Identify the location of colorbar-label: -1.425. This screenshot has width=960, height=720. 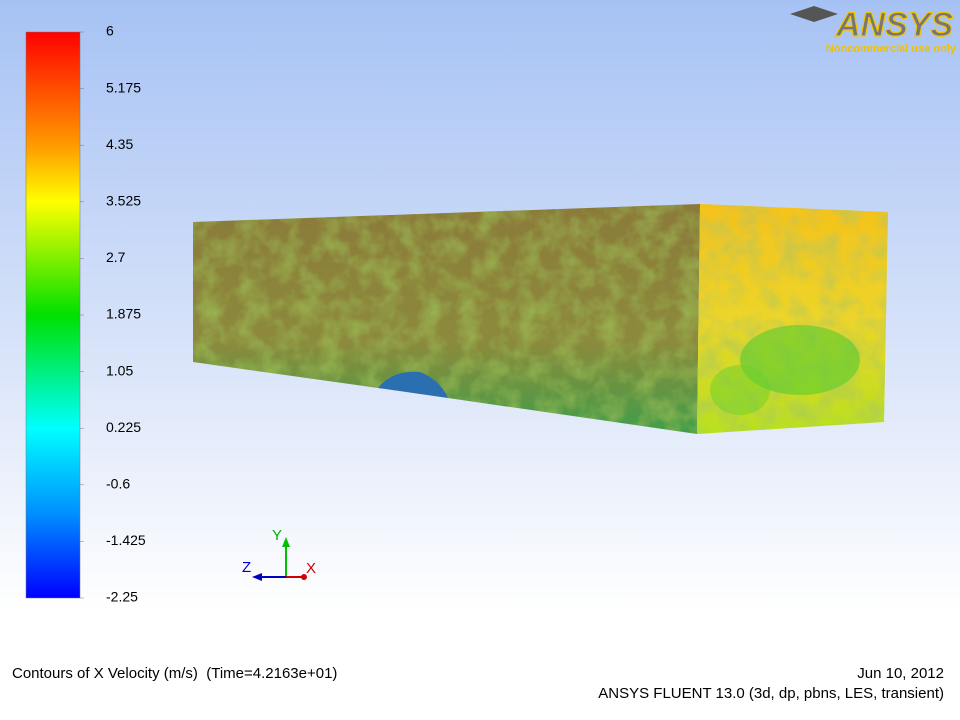
(126, 540).